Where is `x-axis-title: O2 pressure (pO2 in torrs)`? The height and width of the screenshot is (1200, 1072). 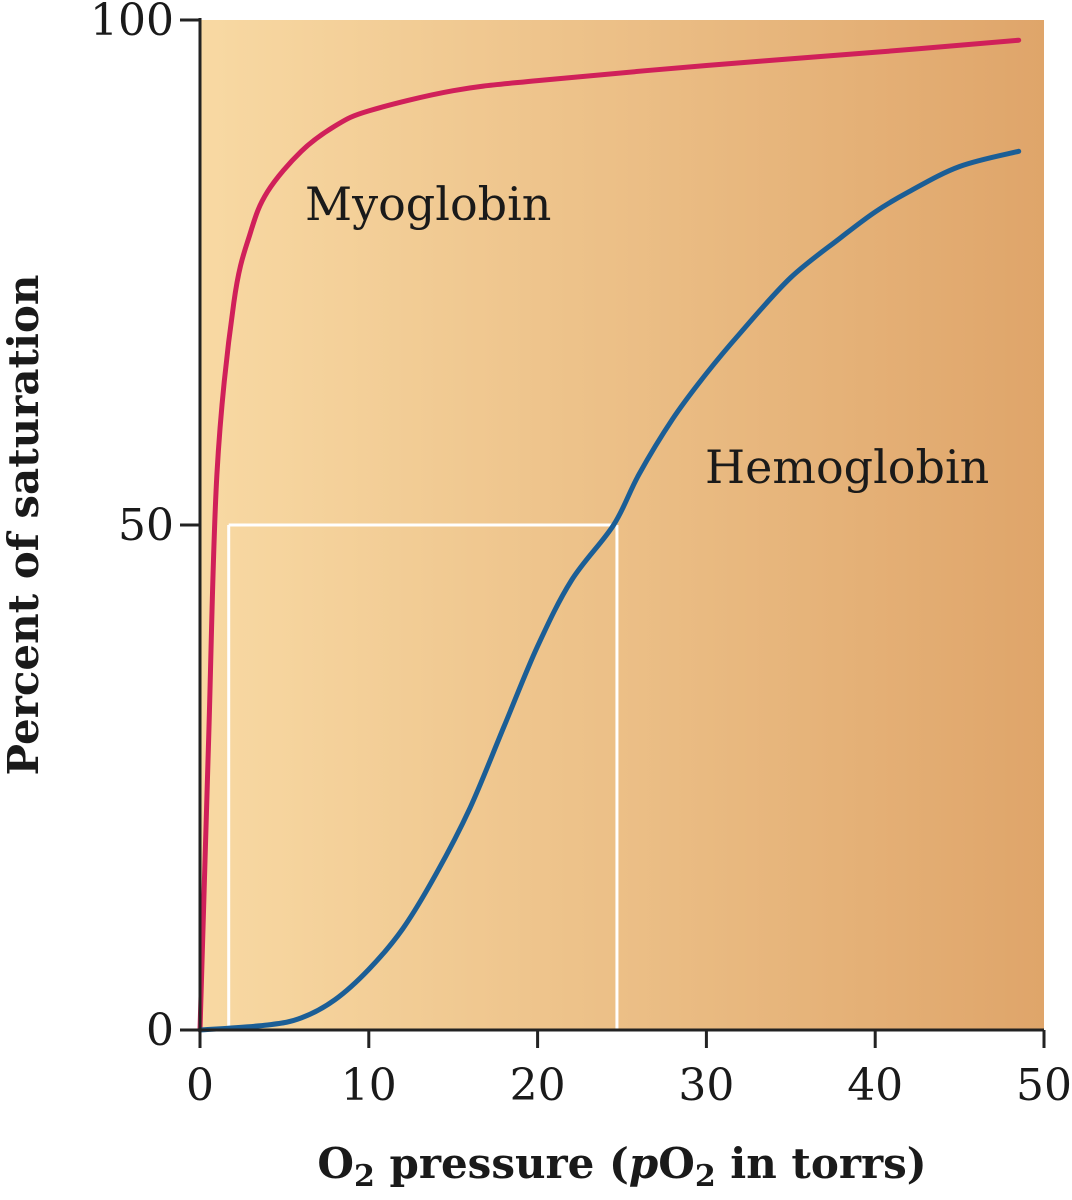
x-axis-title: O2 pressure (pO2 in torrs) is located at coordinates (621, 1166).